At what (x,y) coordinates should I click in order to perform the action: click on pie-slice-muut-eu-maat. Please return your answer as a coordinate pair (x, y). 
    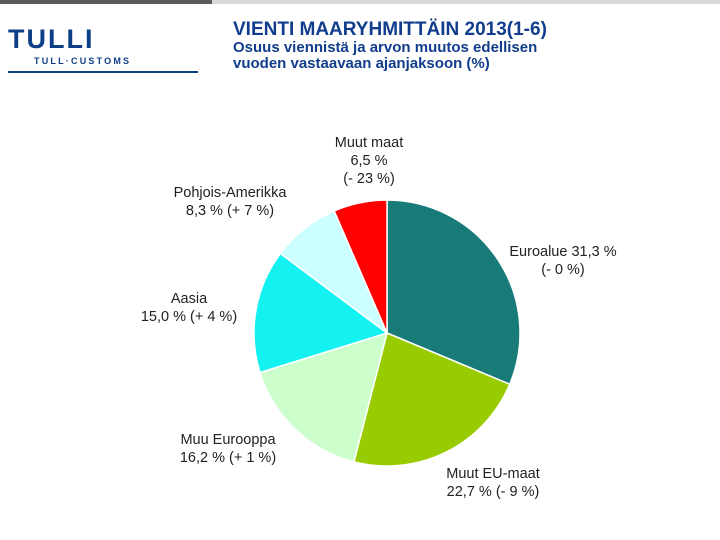
    Looking at the image, I should click on (432, 399).